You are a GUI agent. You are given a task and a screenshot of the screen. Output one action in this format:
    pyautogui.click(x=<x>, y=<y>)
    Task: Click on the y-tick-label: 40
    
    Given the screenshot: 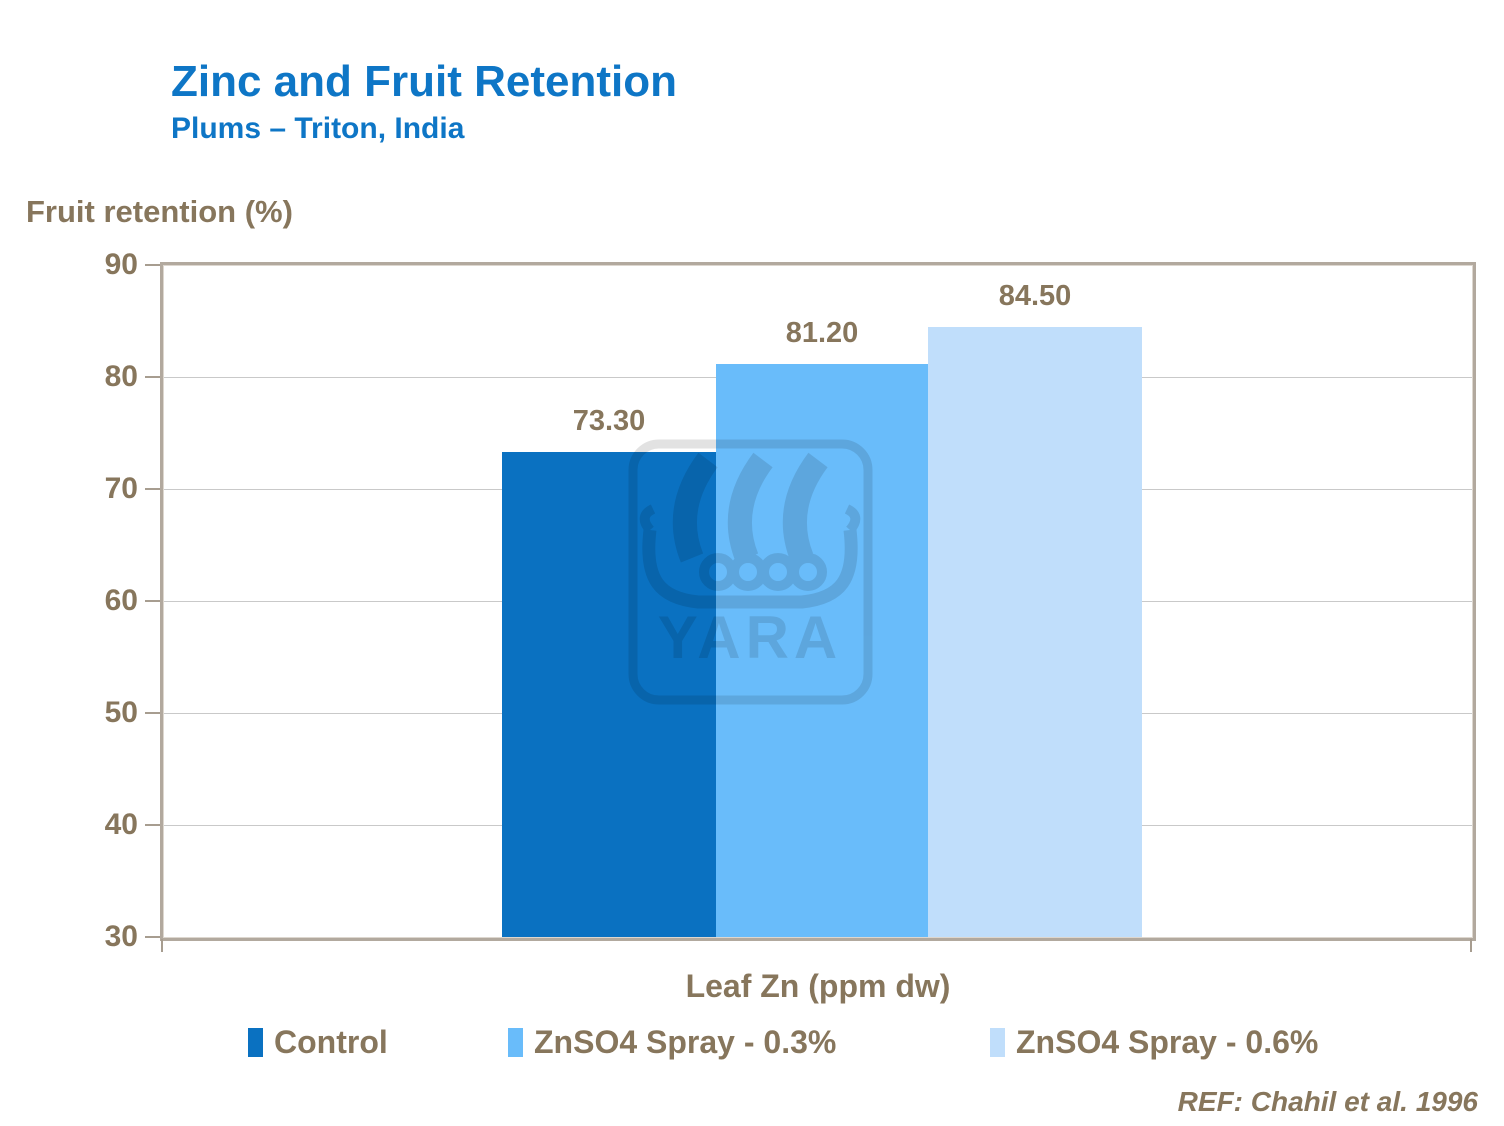 What is the action you would take?
    pyautogui.click(x=121, y=824)
    